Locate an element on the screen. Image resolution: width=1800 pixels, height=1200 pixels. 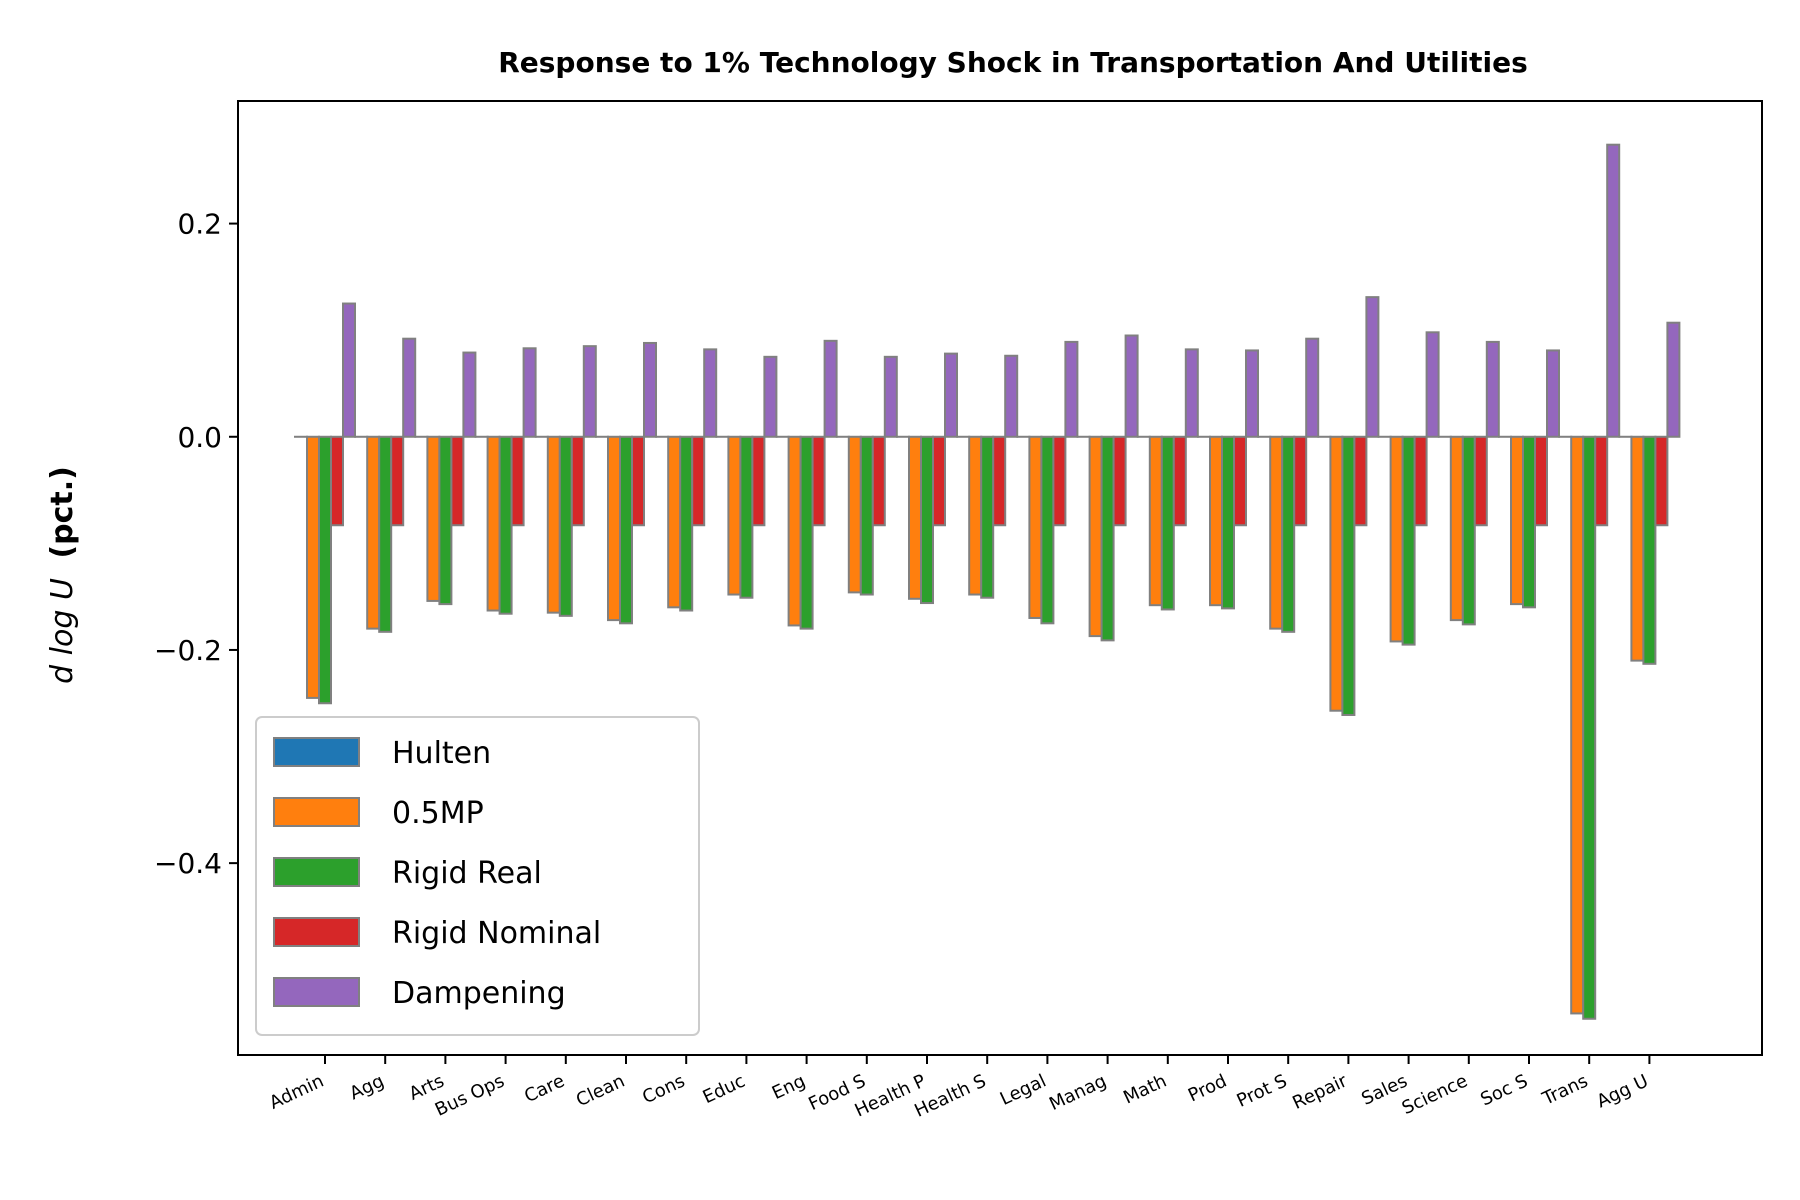
x-tick-label: Soc S is located at coordinates (1504, 1090).